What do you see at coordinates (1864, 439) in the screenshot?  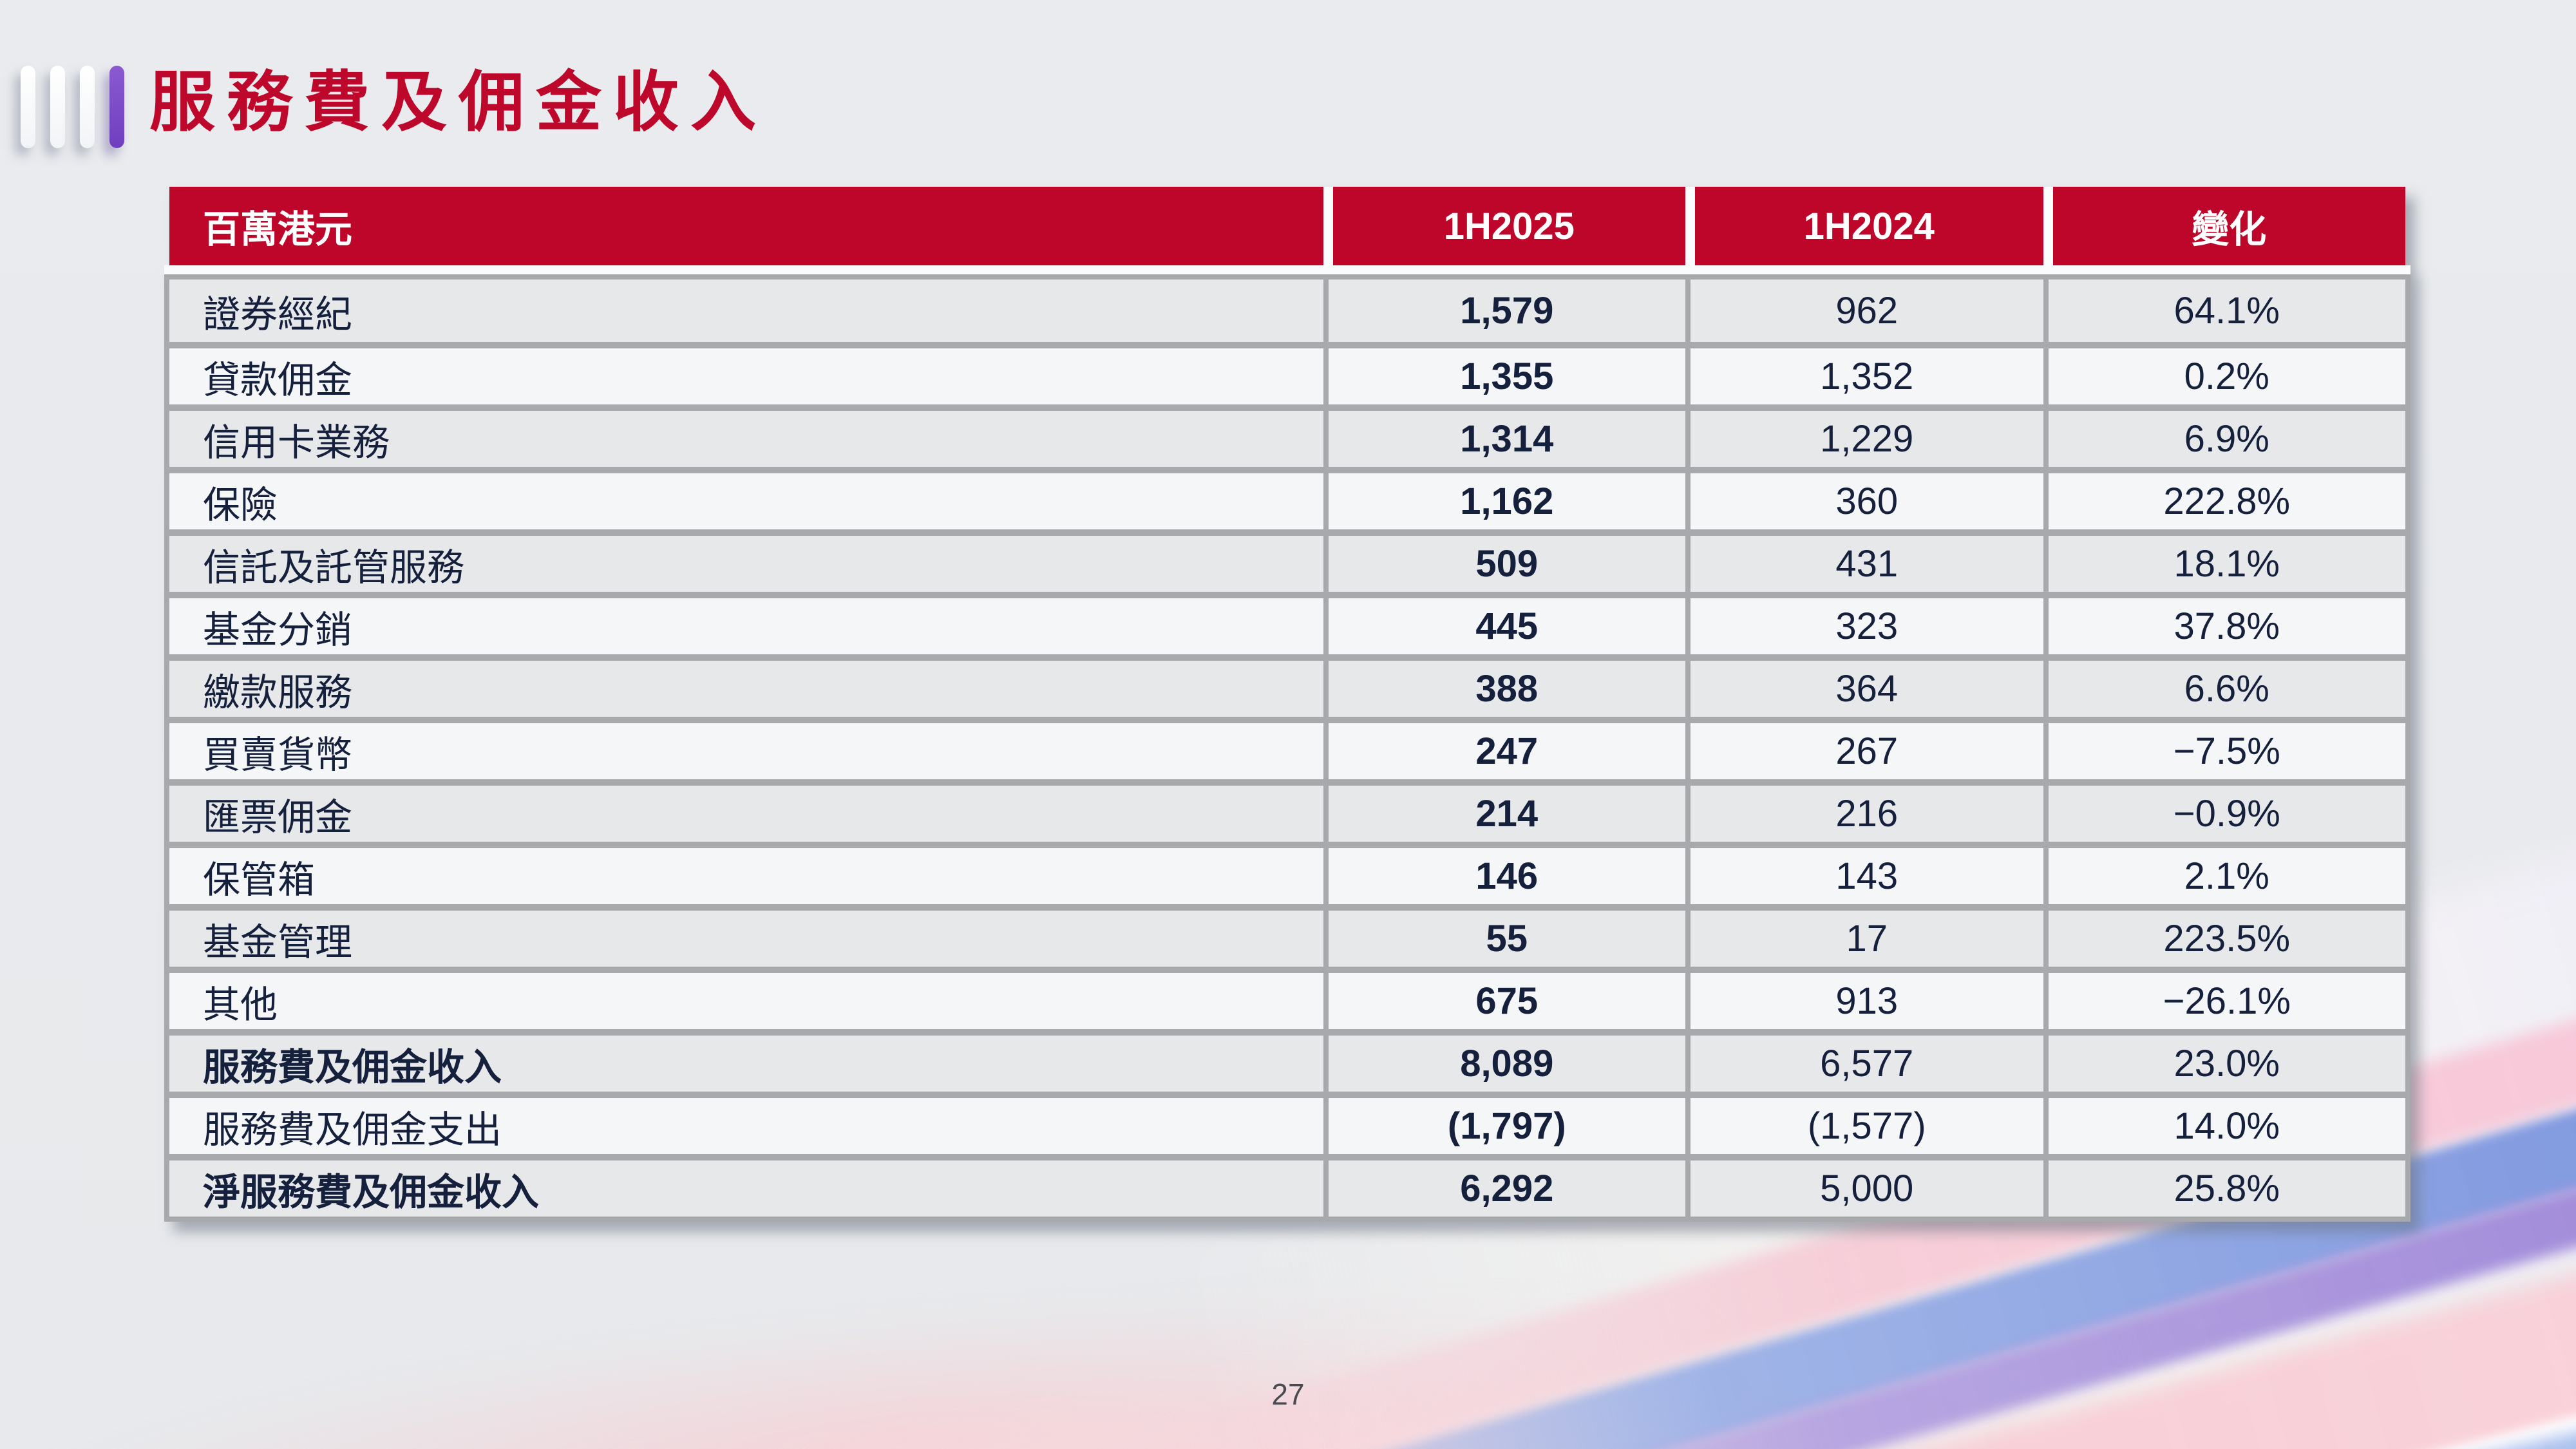 I see `value-1h2024-cell: 1,229` at bounding box center [1864, 439].